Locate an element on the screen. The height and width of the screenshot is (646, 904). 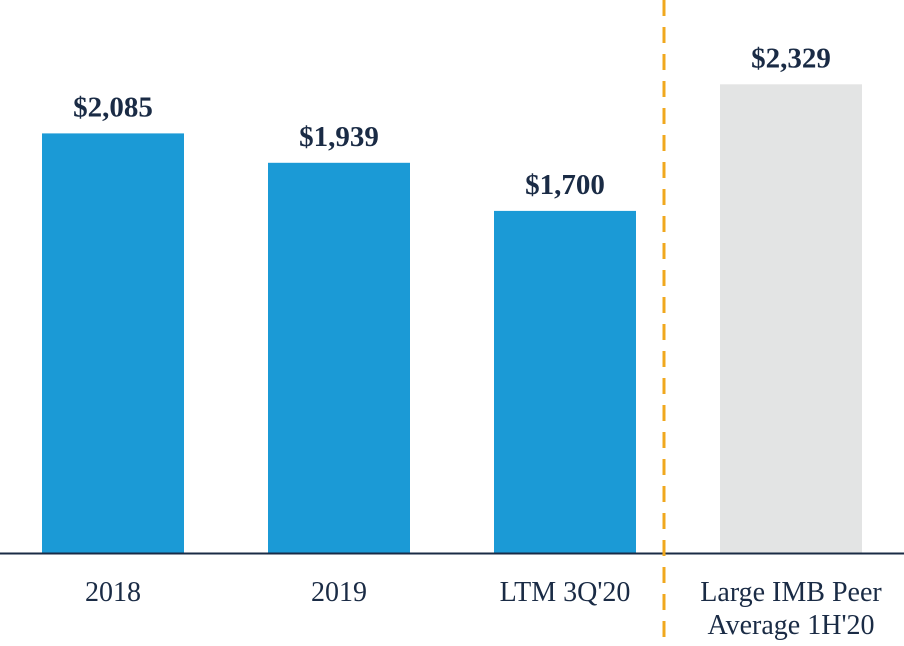
value-label-3: $2,329 is located at coordinates (791, 58).